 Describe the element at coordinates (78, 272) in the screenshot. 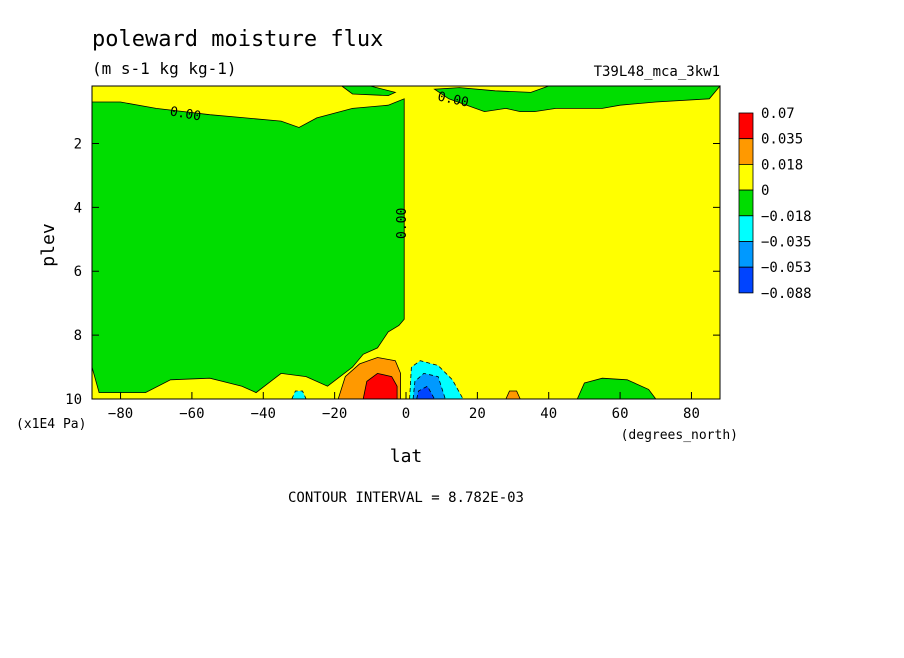

I see `y-tick-label-2: 6` at that location.